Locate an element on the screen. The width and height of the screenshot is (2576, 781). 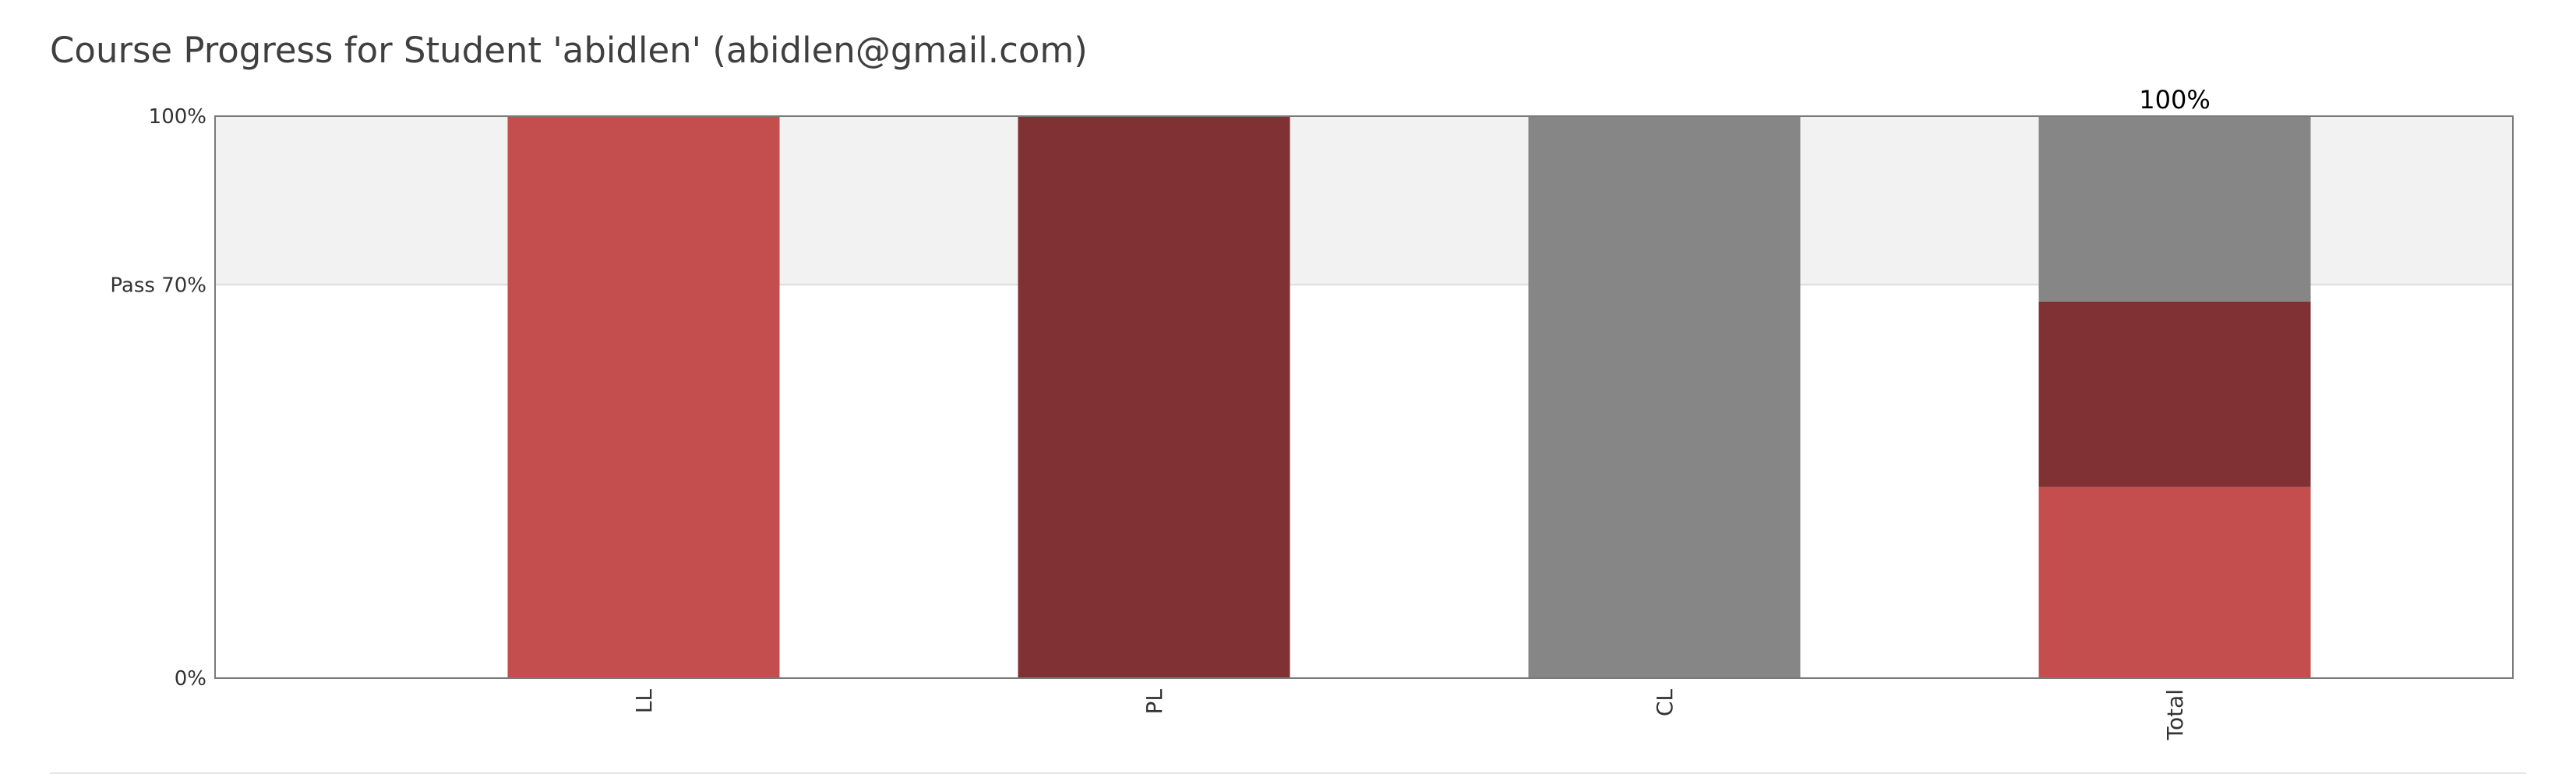
x-tick-label-ll: LL is located at coordinates (644, 701).